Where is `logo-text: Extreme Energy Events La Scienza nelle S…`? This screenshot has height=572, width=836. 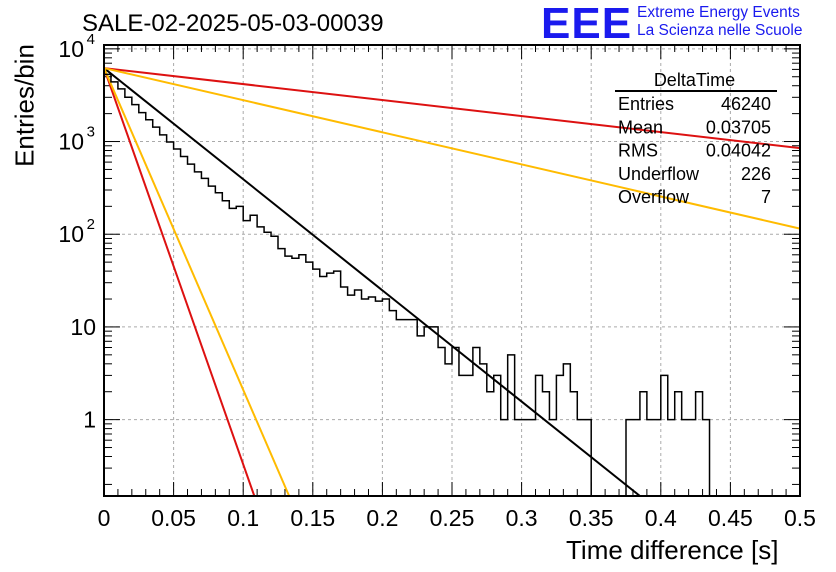
logo-text: Extreme Energy Events La Scienza nelle S… is located at coordinates (719, 22).